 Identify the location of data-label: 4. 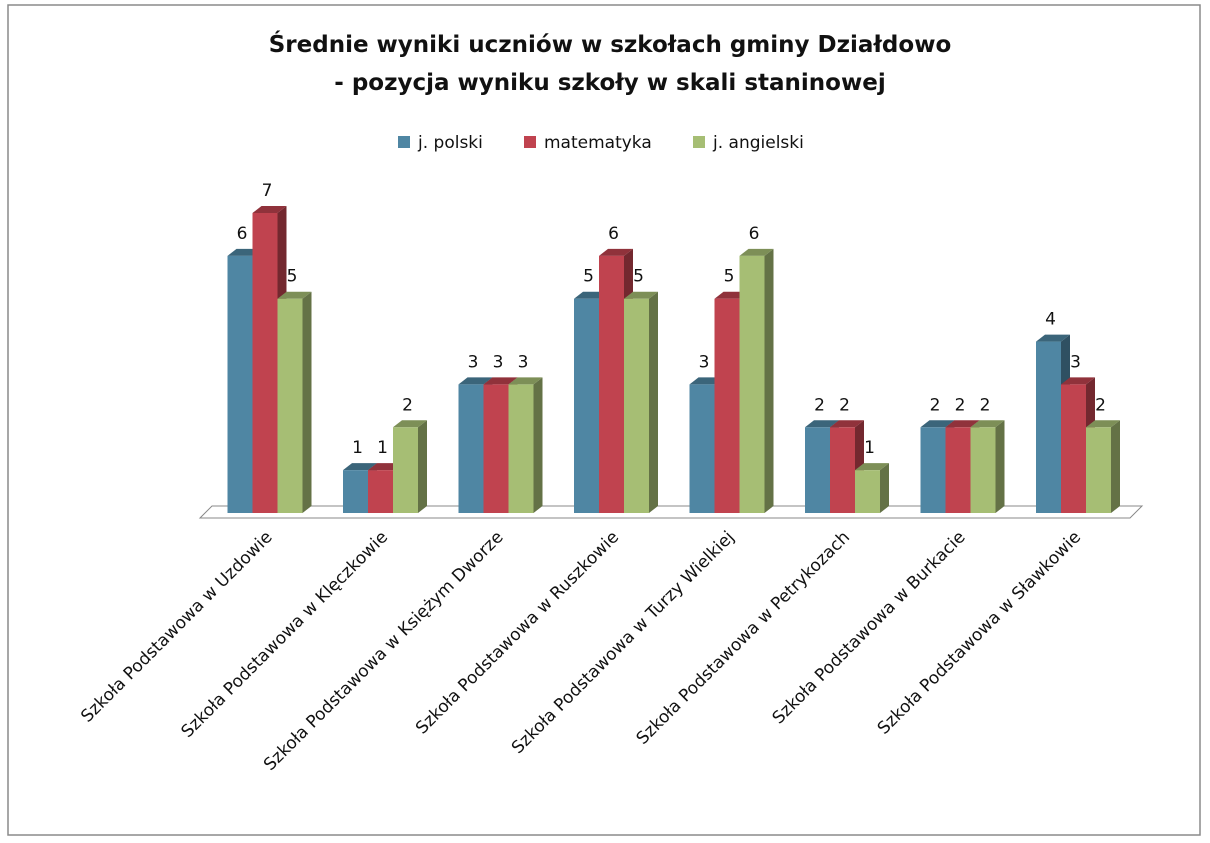
(1050, 320).